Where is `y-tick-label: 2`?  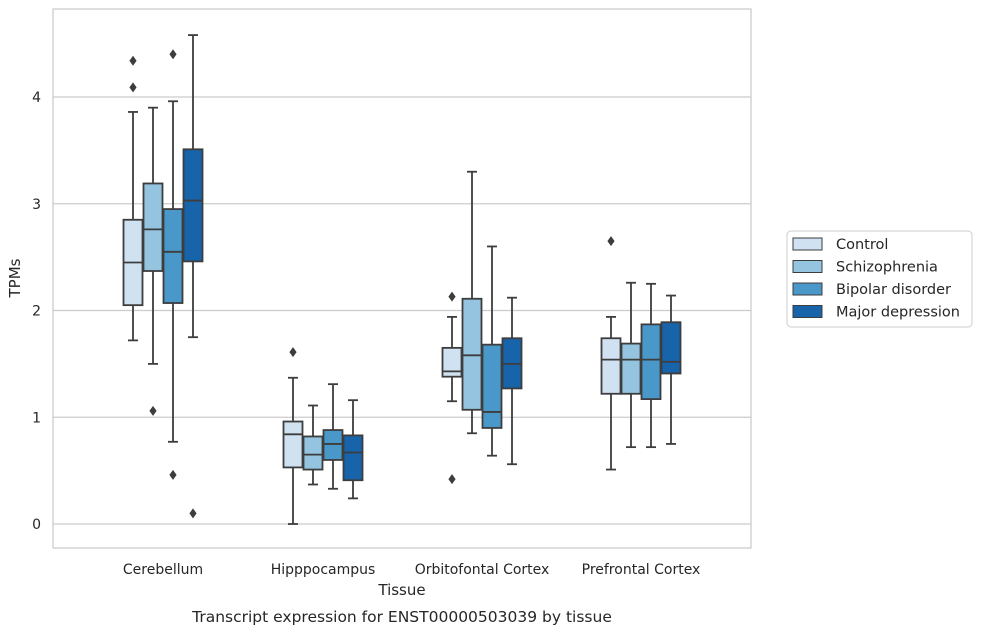 y-tick-label: 2 is located at coordinates (36, 312).